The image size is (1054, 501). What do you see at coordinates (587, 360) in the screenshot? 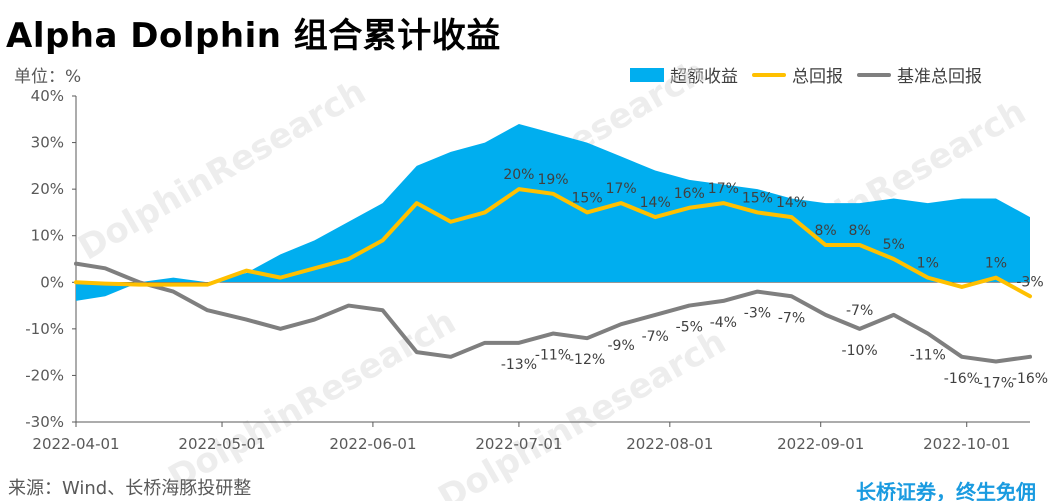
I see `benchmark-data-label: -12%` at bounding box center [587, 360].